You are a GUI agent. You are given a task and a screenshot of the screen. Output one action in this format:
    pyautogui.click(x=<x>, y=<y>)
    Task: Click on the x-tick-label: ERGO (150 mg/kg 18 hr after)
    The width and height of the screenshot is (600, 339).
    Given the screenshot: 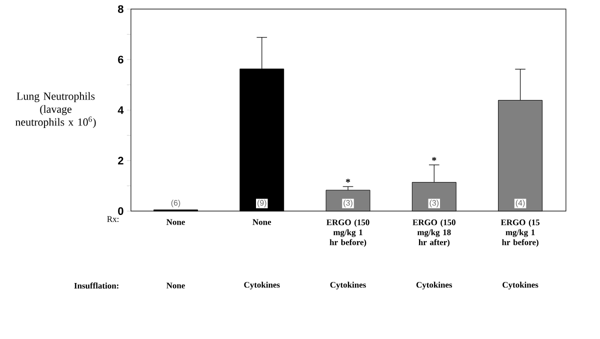 What is the action you would take?
    pyautogui.click(x=434, y=233)
    